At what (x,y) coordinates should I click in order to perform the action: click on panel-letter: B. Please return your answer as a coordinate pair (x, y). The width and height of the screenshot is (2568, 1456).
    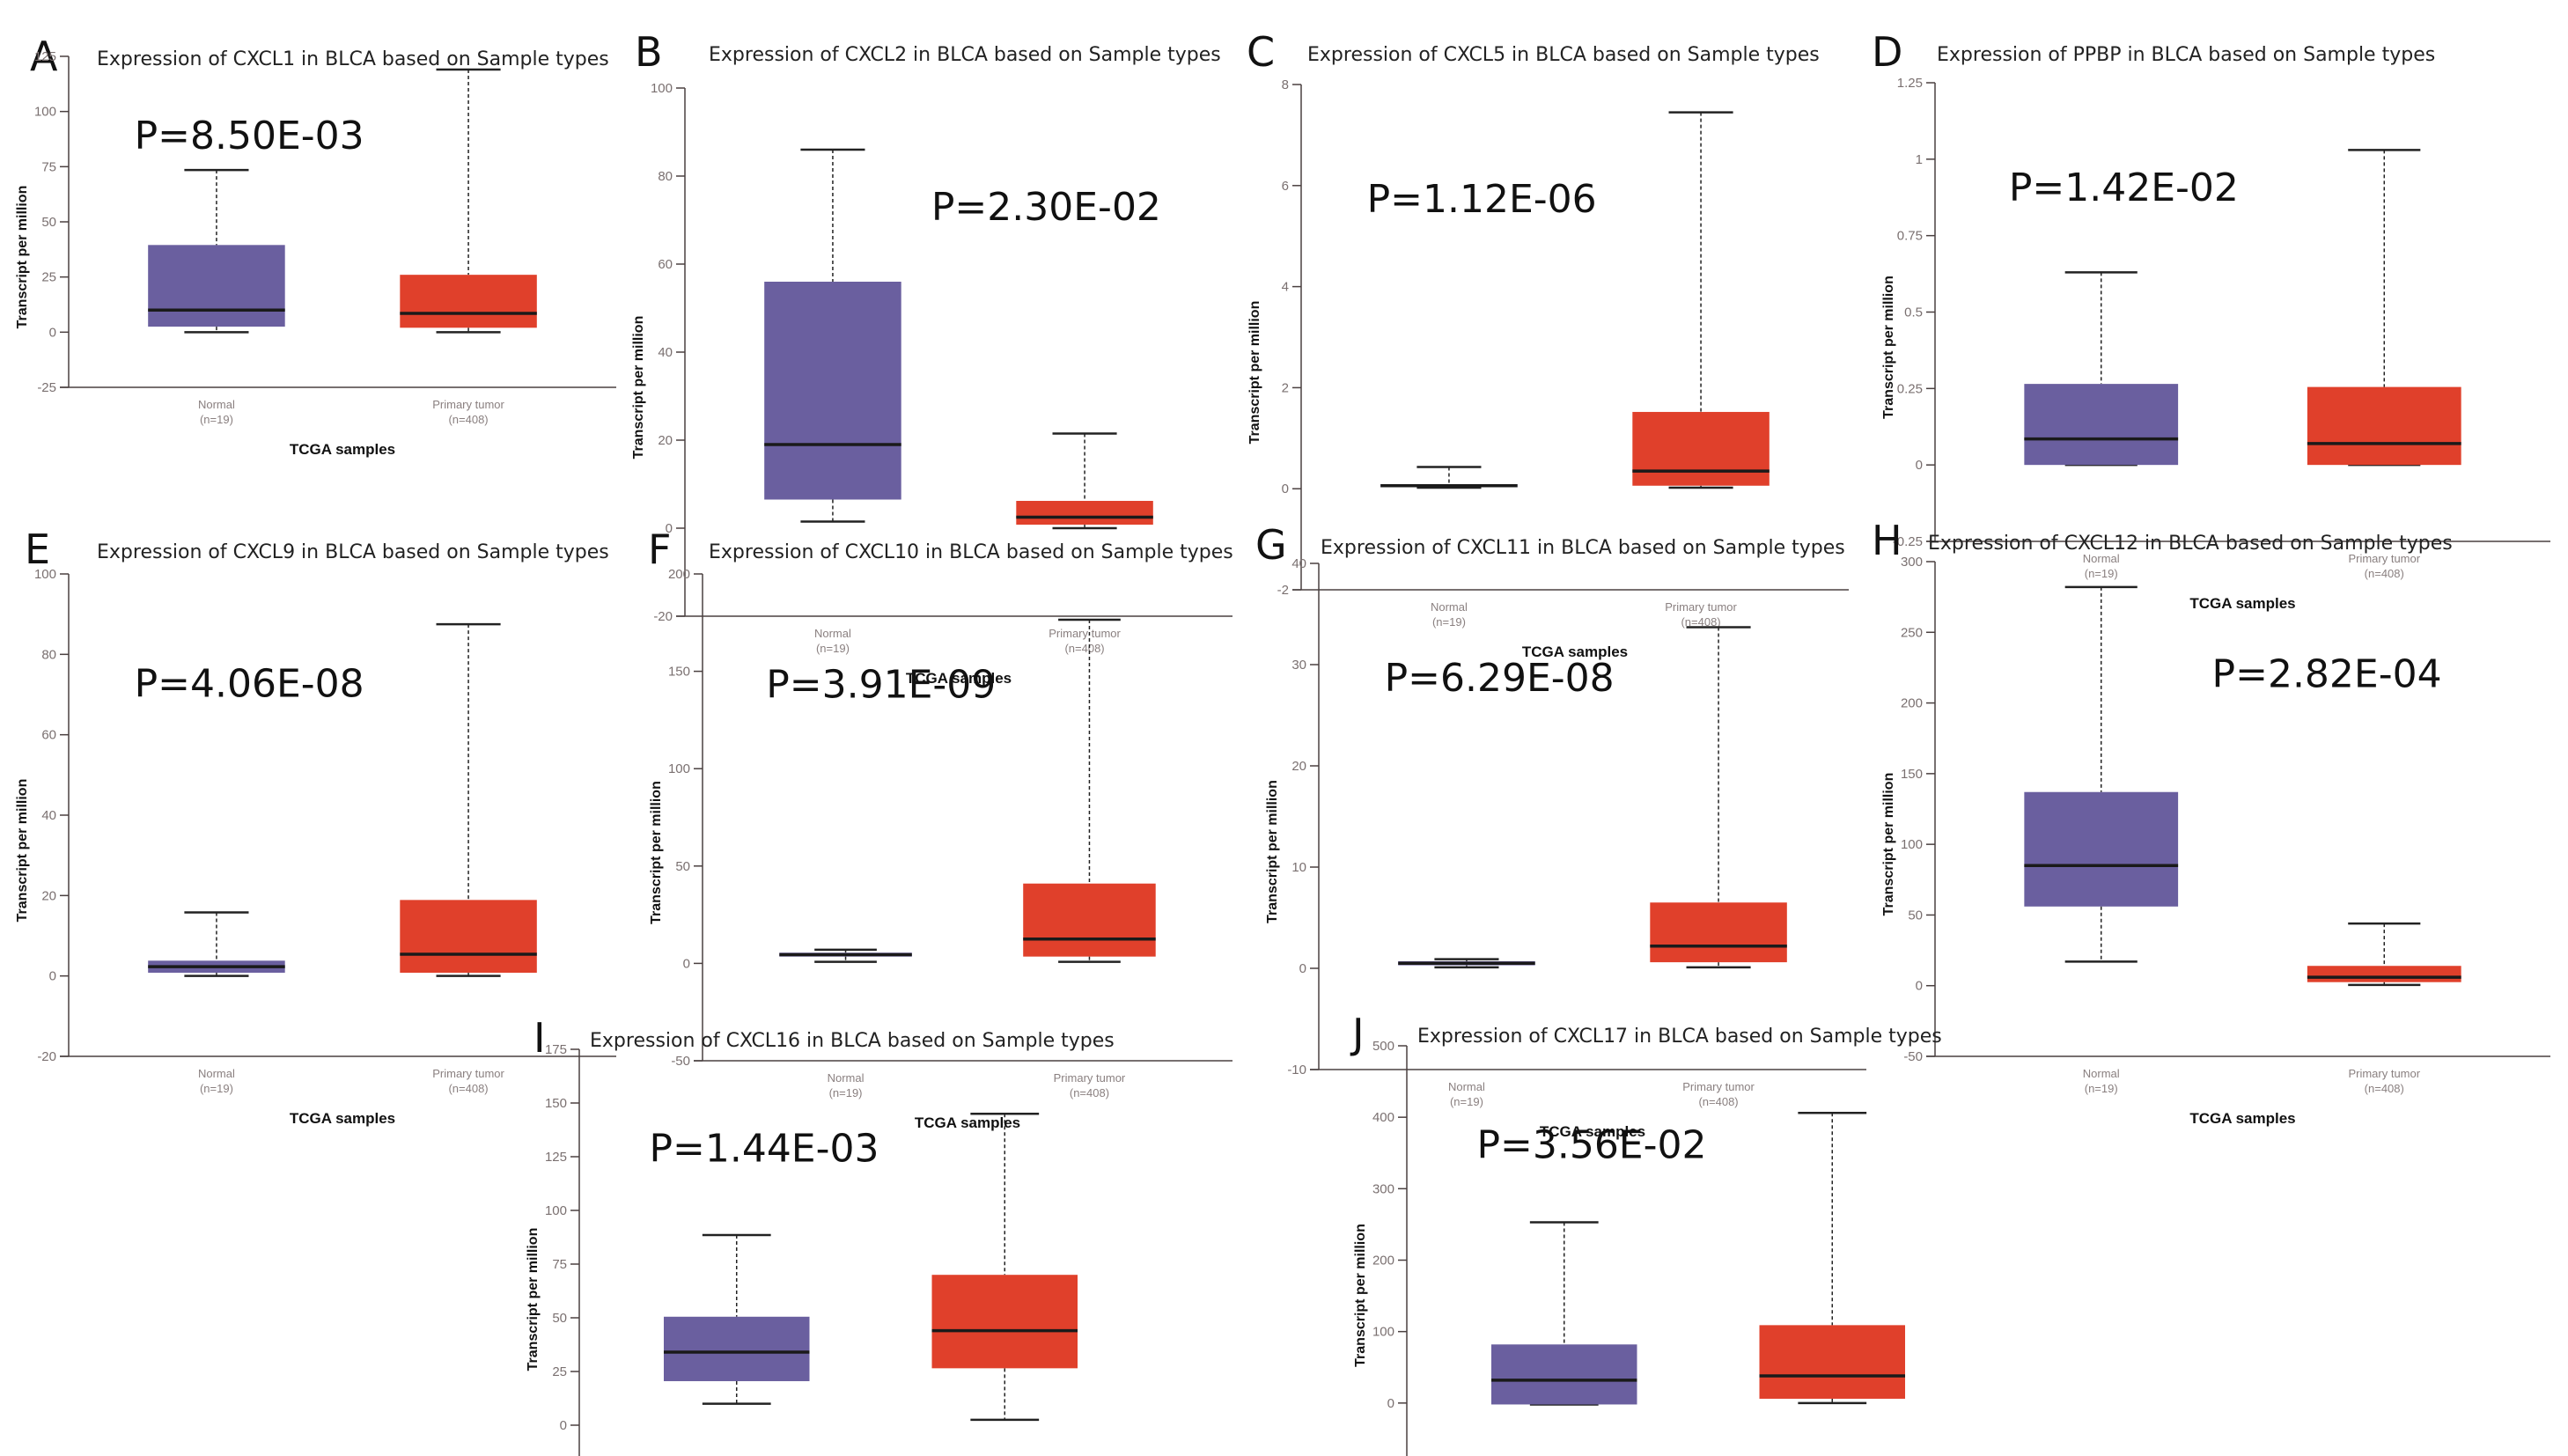
    Looking at the image, I should click on (649, 52).